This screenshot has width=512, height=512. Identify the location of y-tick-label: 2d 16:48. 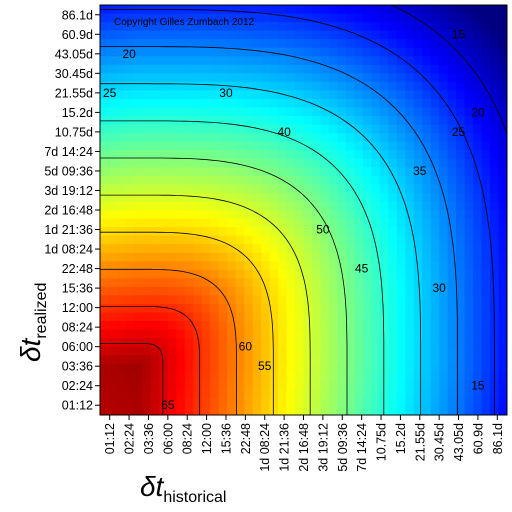
(68, 211).